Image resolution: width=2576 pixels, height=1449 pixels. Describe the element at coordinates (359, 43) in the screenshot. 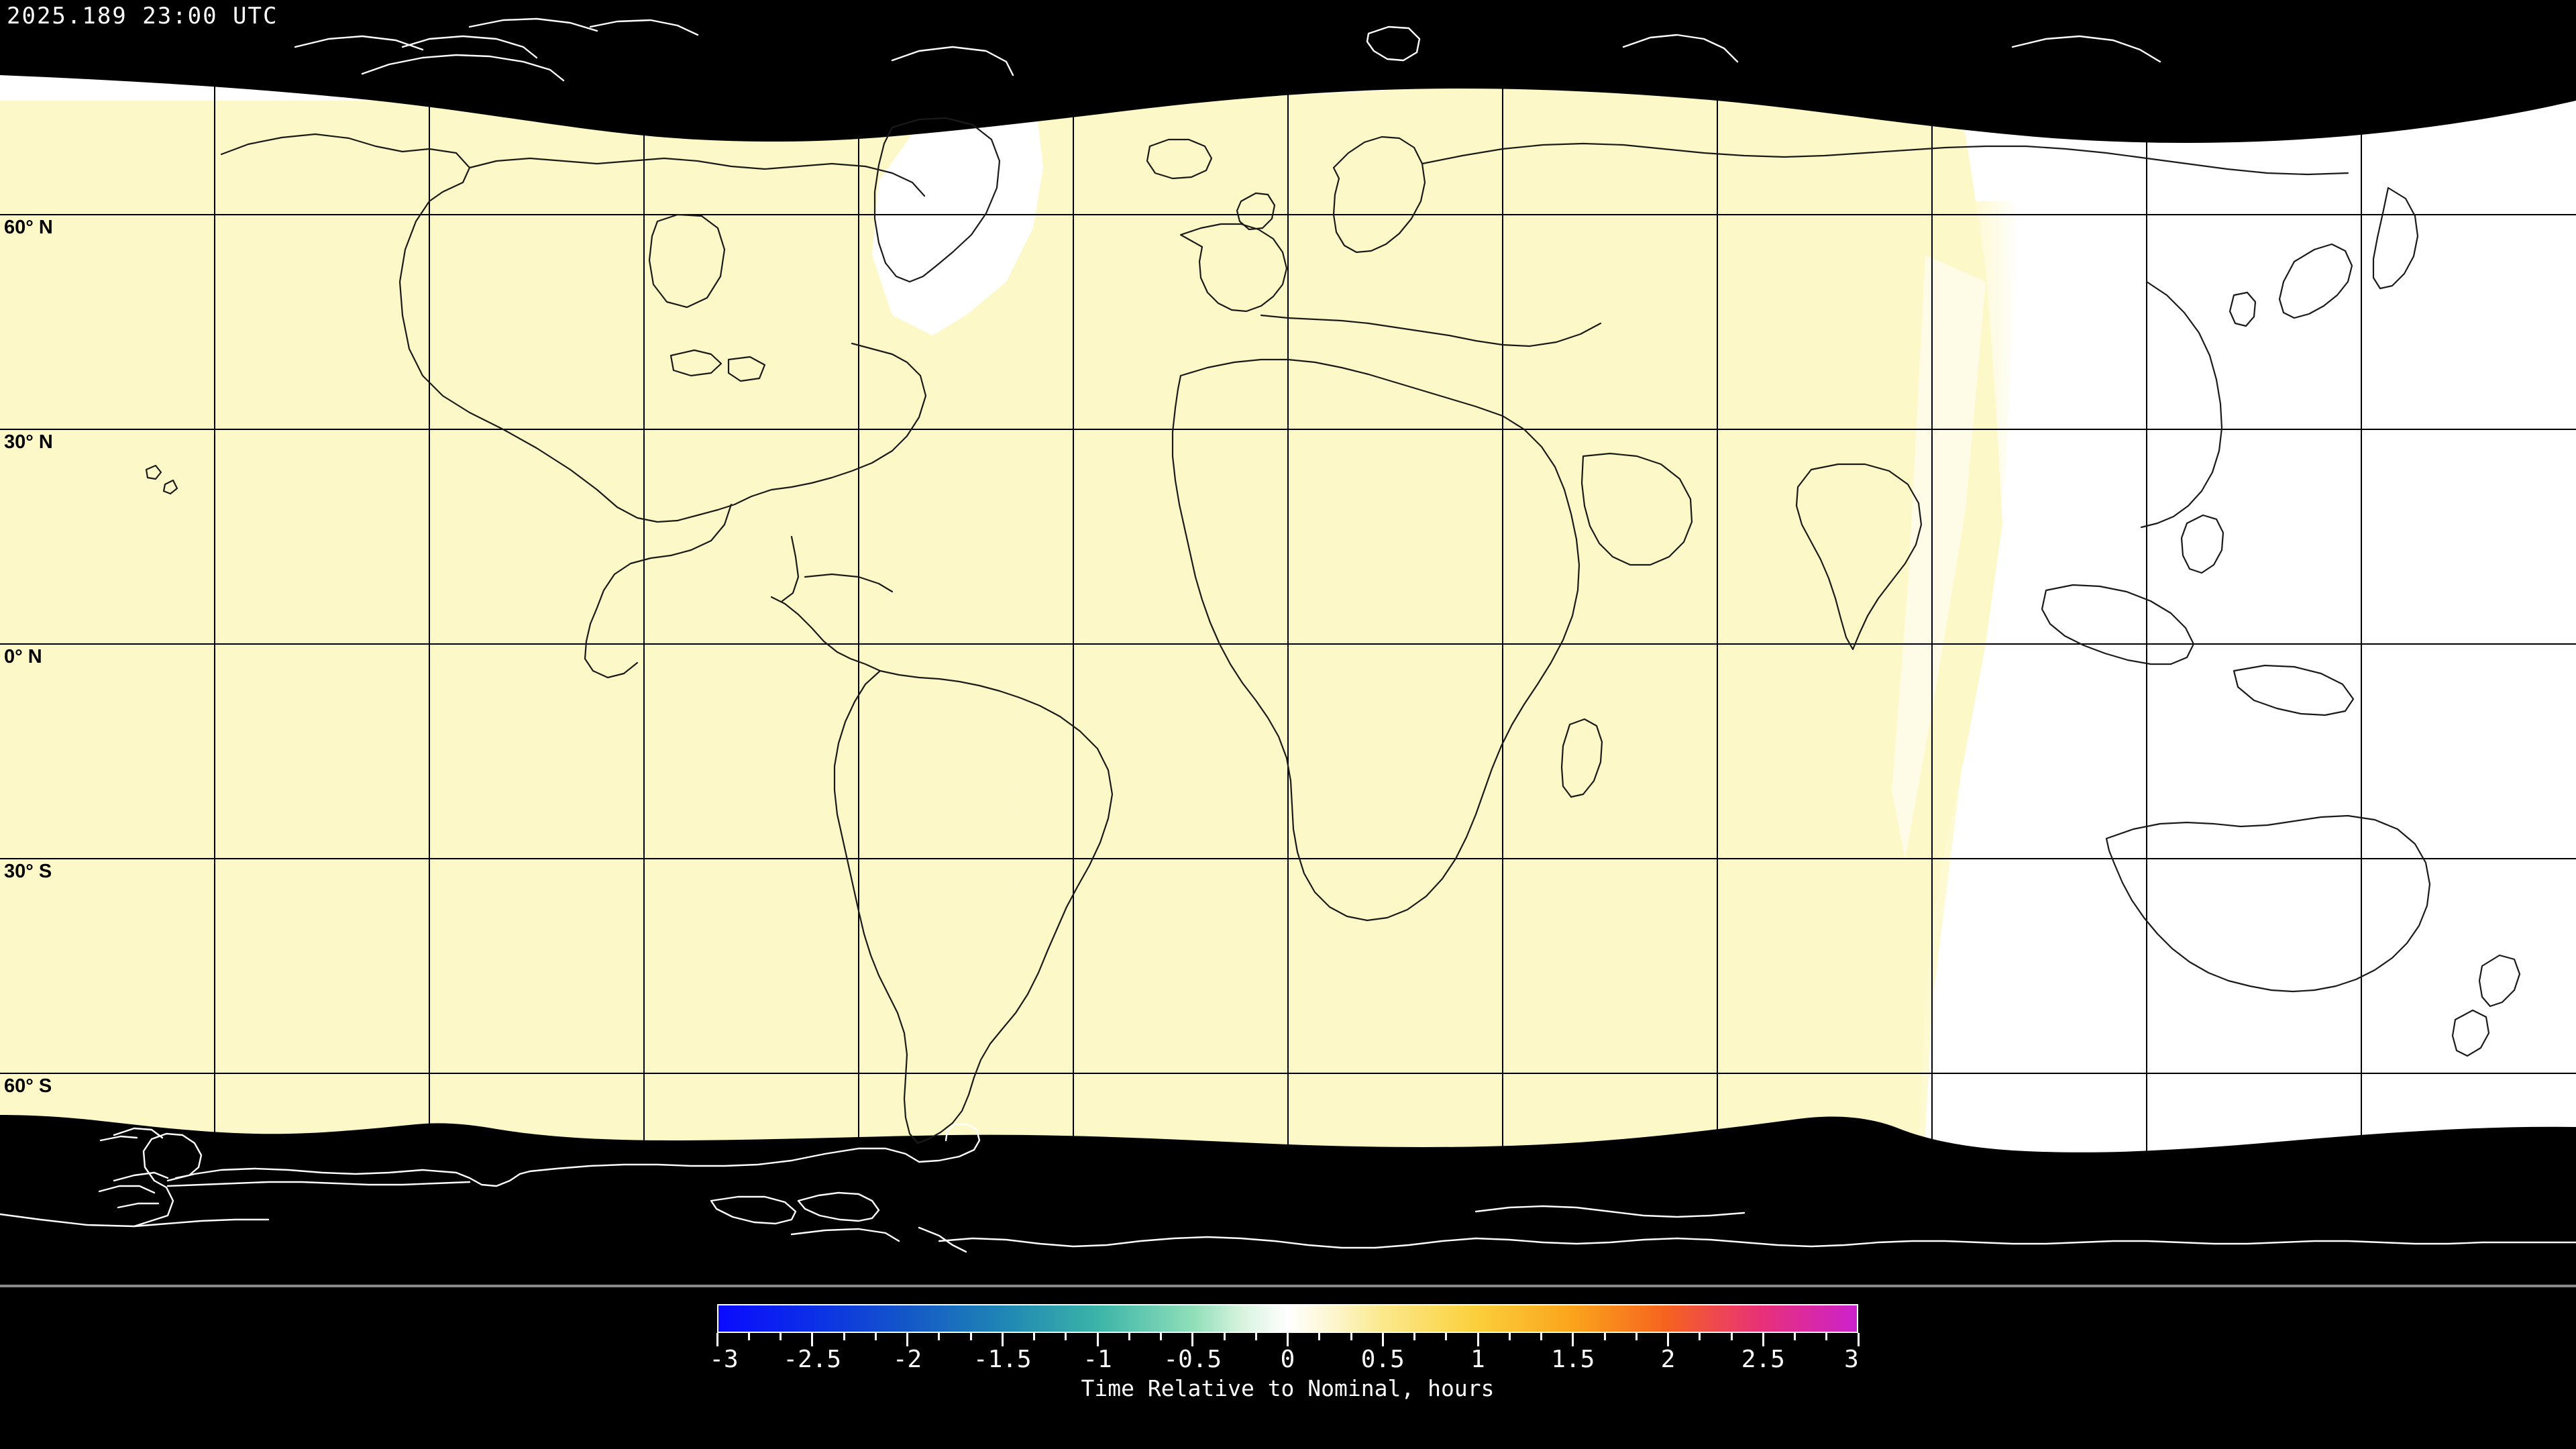

I see `coastline-arctic-nunavut` at that location.